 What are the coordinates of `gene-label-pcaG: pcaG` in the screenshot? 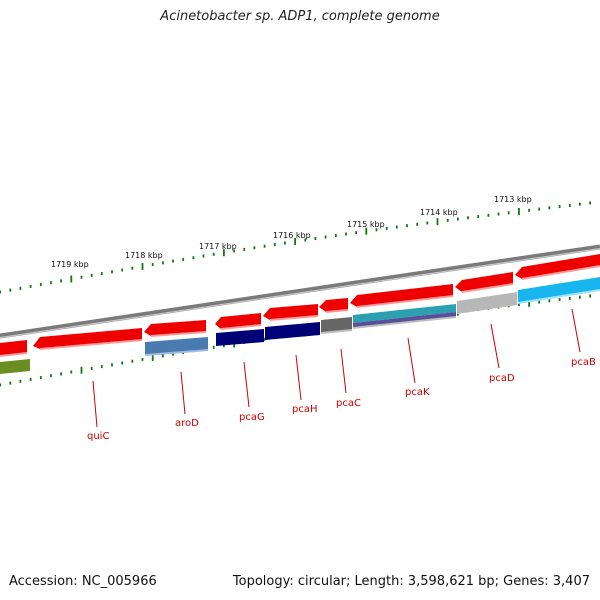 It's located at (252, 417).